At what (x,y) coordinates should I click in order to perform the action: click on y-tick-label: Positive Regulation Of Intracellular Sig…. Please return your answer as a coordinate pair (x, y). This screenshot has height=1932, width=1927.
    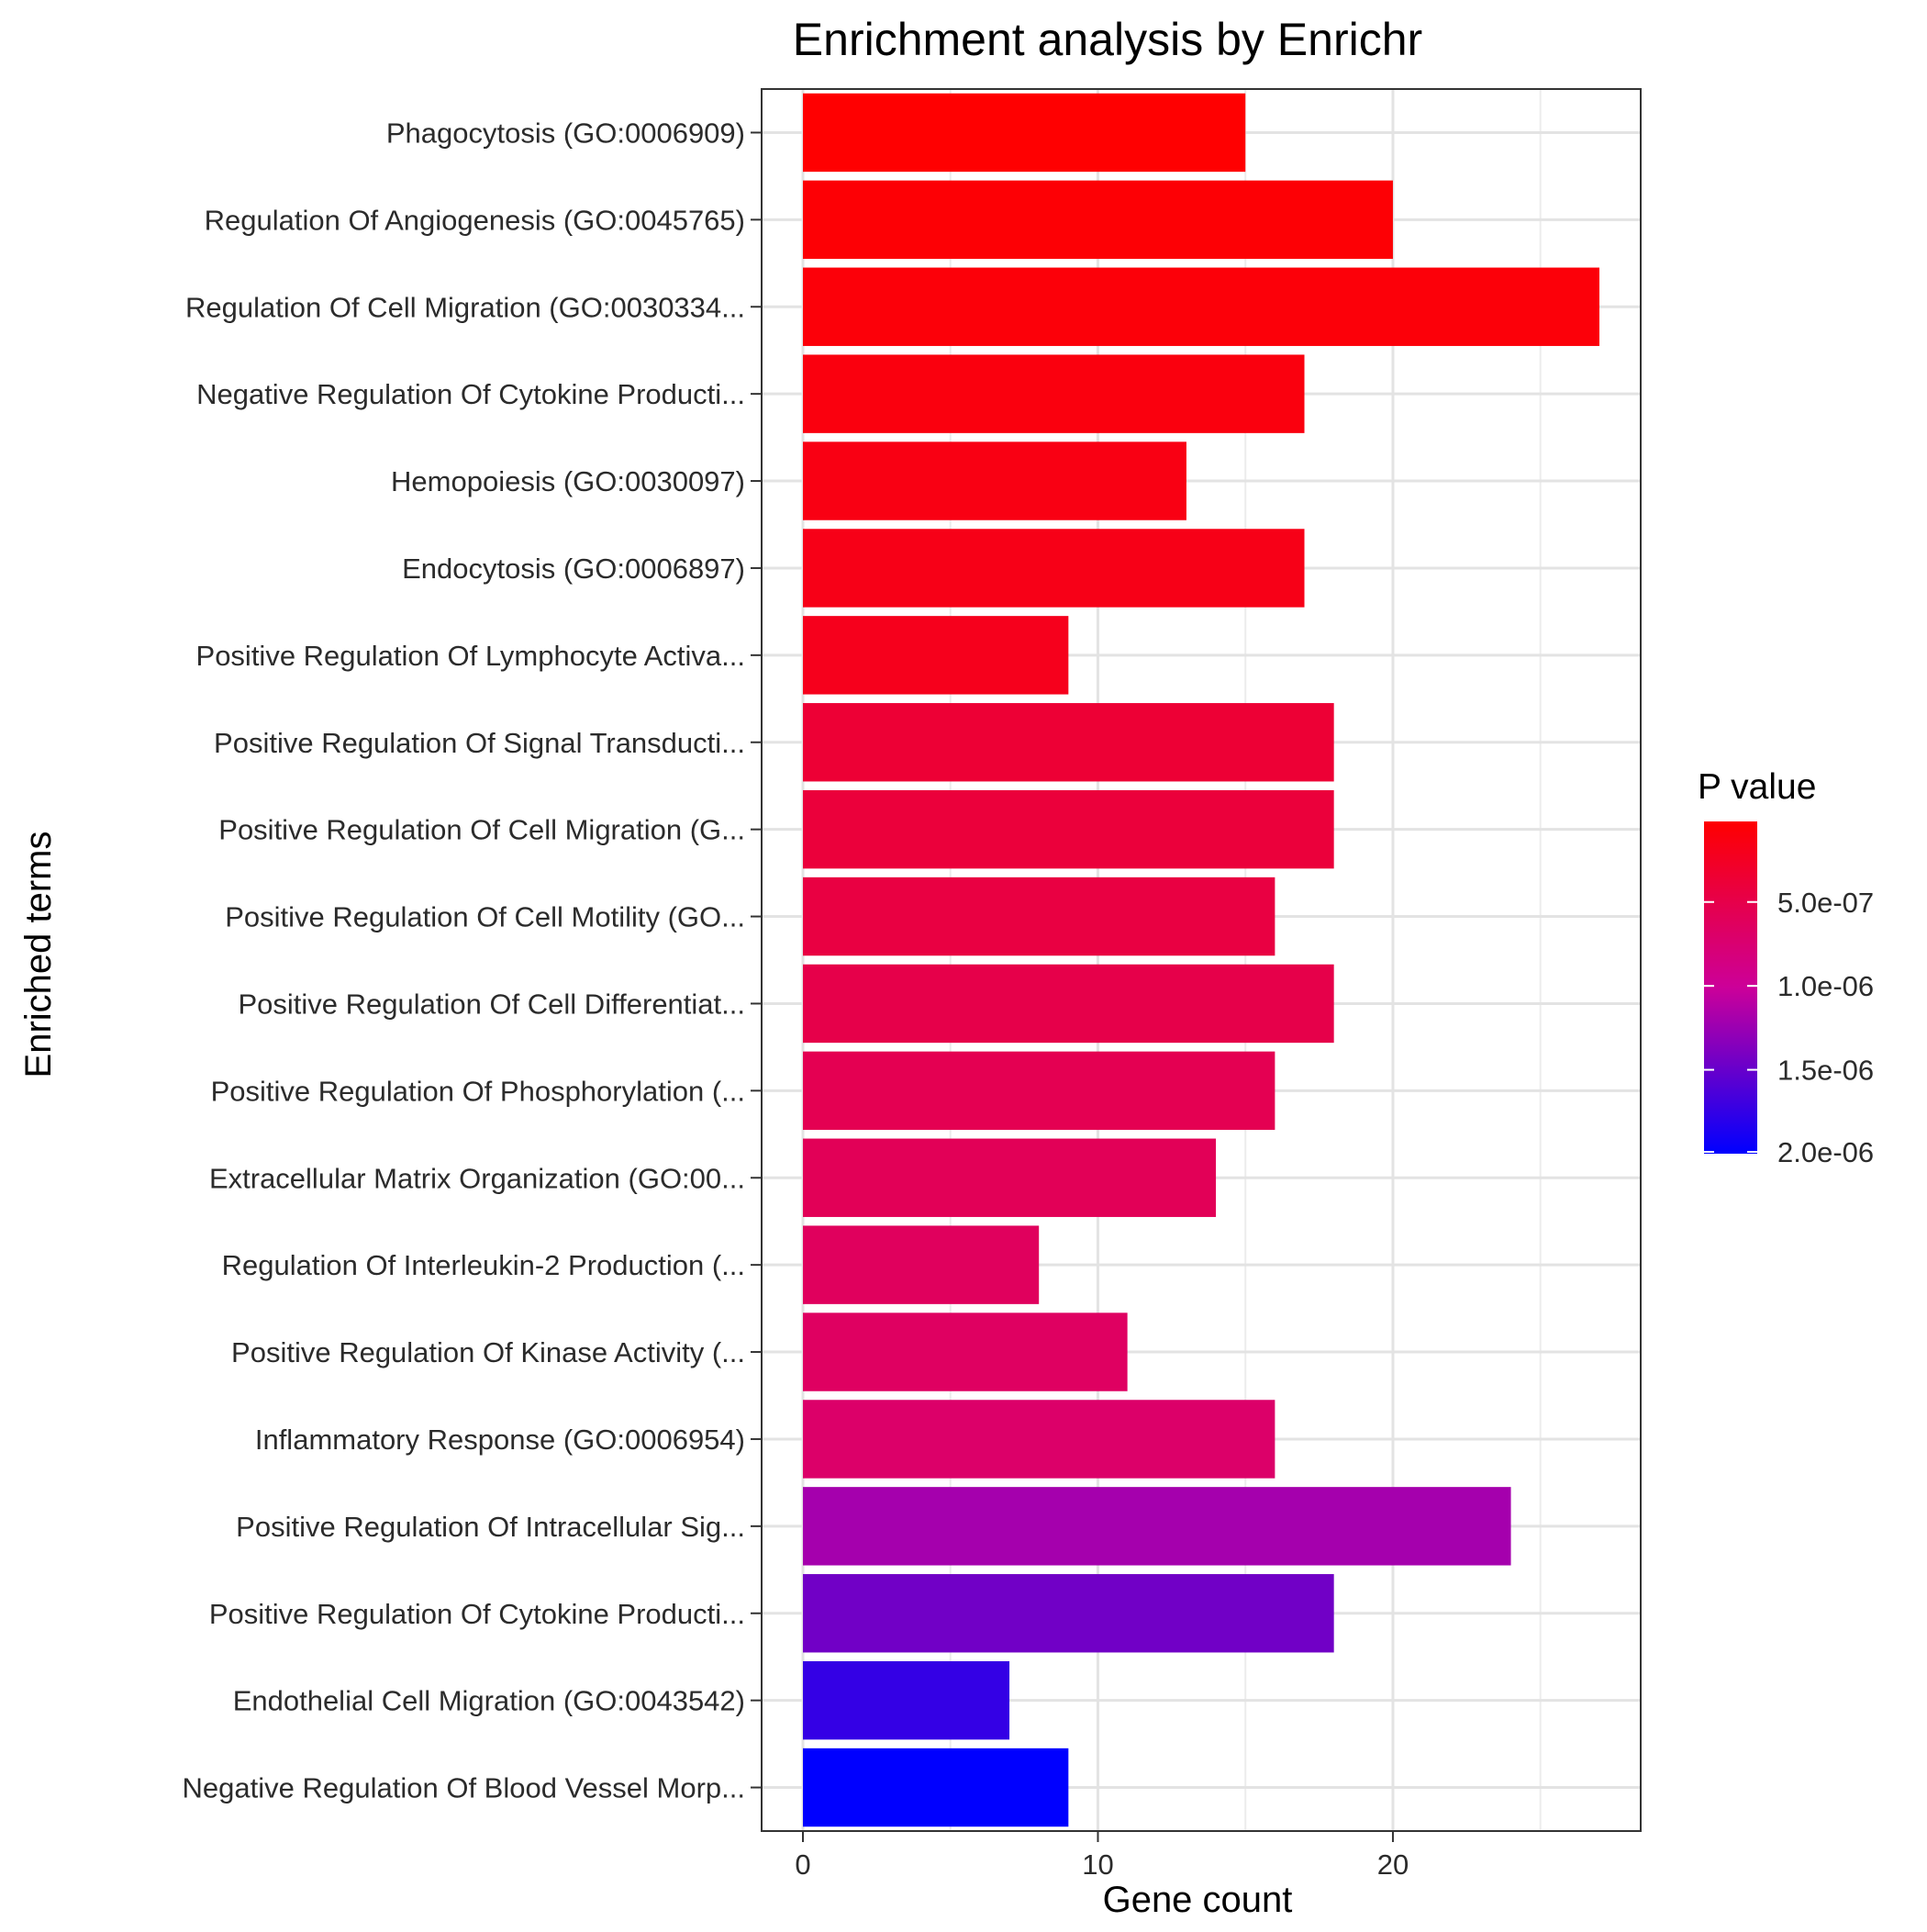
    Looking at the image, I should click on (490, 1527).